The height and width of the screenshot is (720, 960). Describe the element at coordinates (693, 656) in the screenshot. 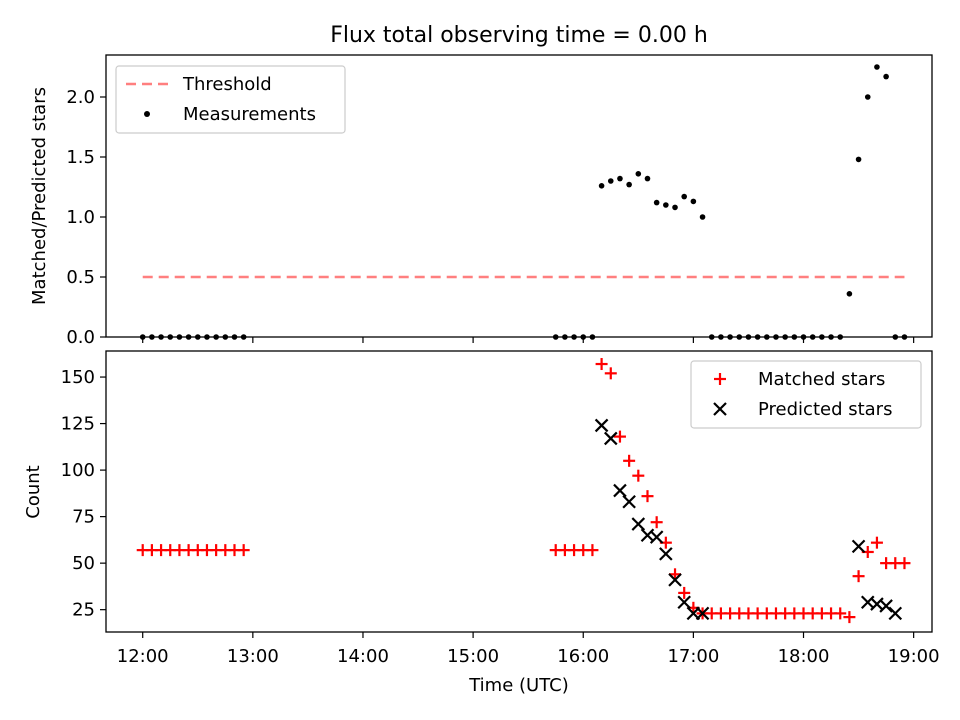

I see `x-tick-label: 17:00` at that location.